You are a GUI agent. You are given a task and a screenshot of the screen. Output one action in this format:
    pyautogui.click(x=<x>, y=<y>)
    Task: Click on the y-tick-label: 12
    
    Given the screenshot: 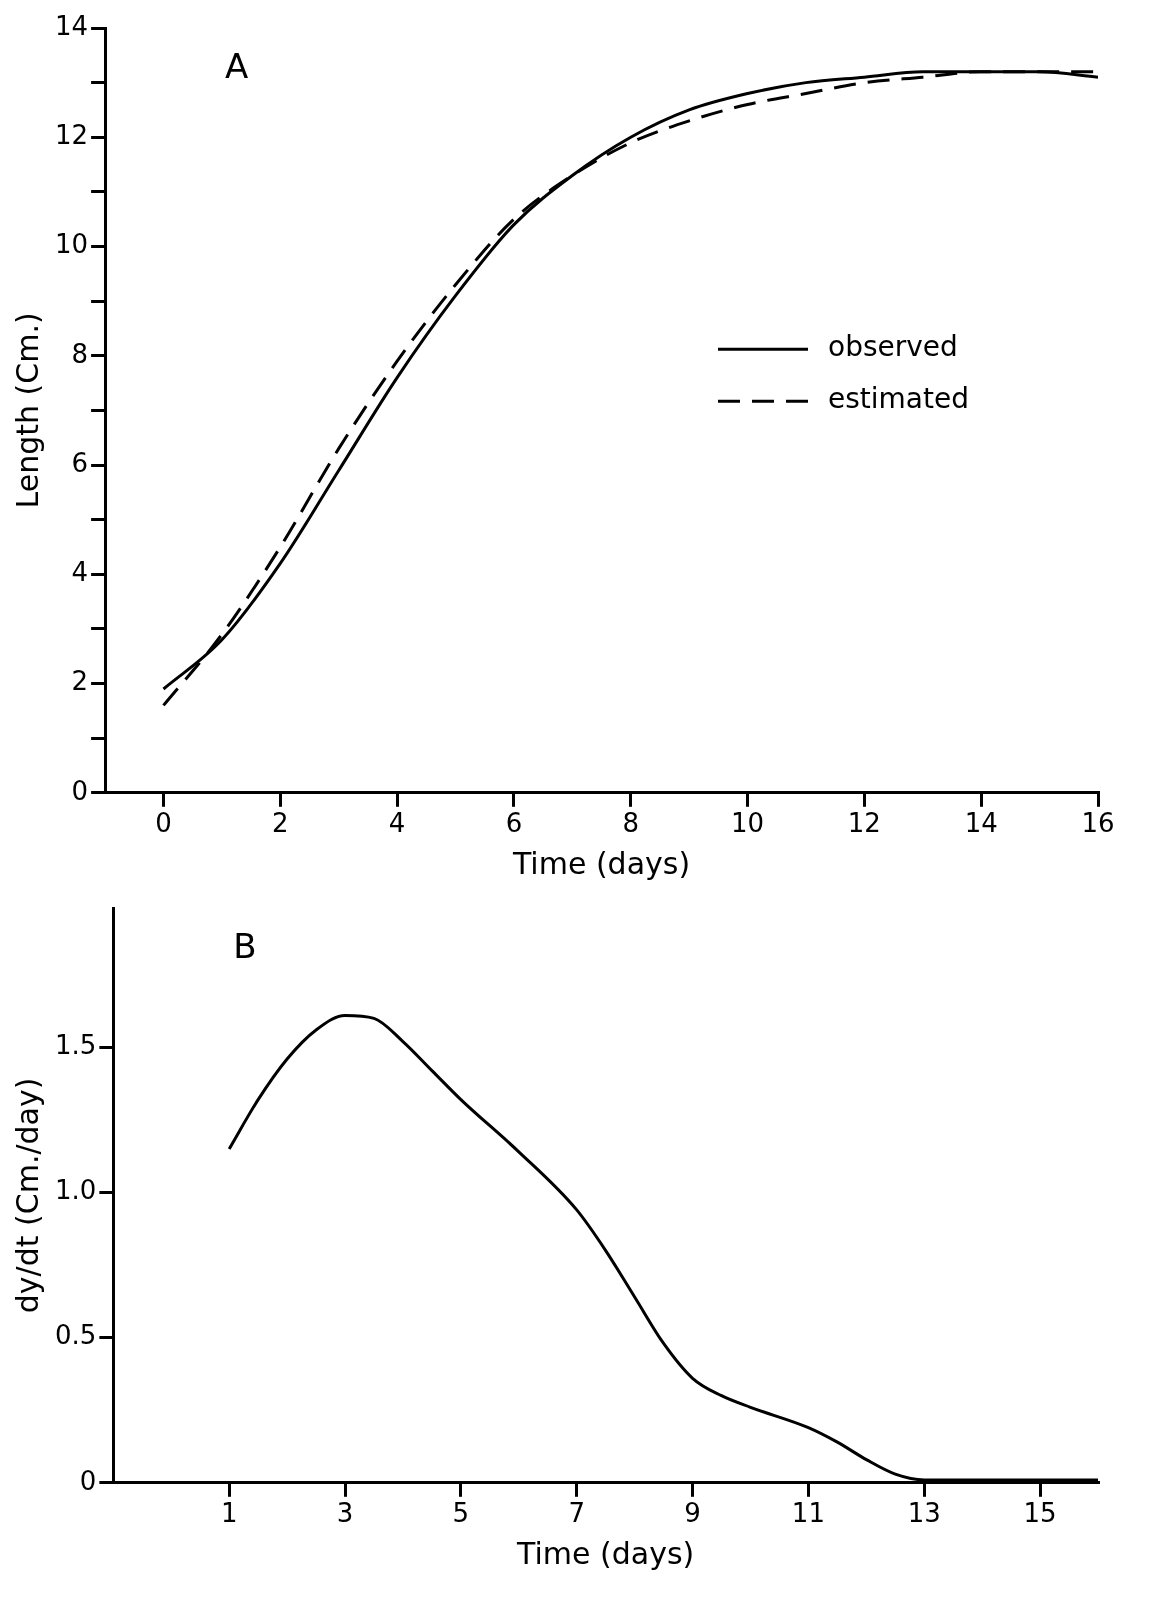 What is the action you would take?
    pyautogui.click(x=71, y=135)
    